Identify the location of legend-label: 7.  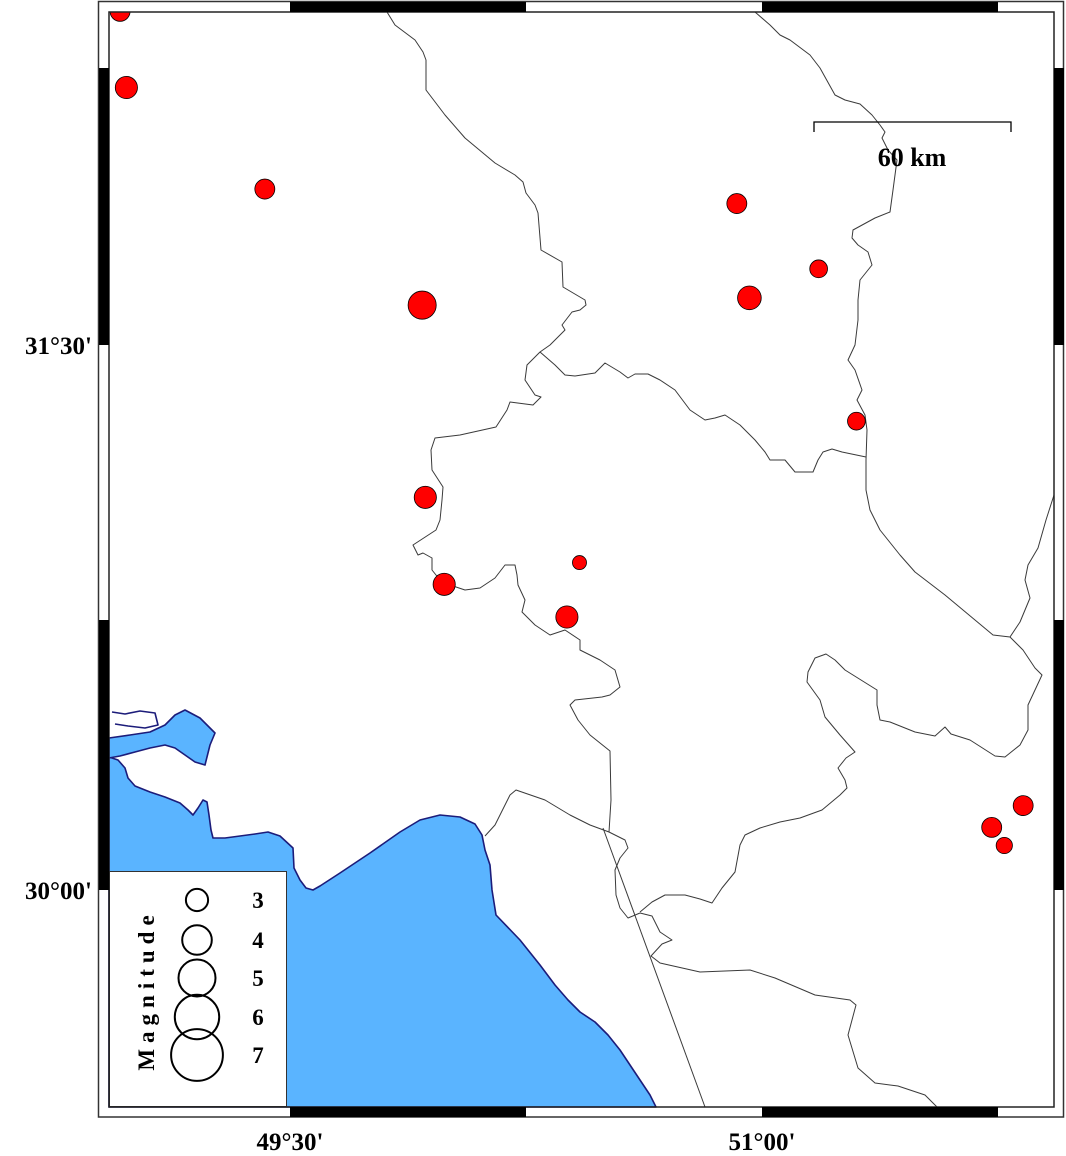
(258, 1055).